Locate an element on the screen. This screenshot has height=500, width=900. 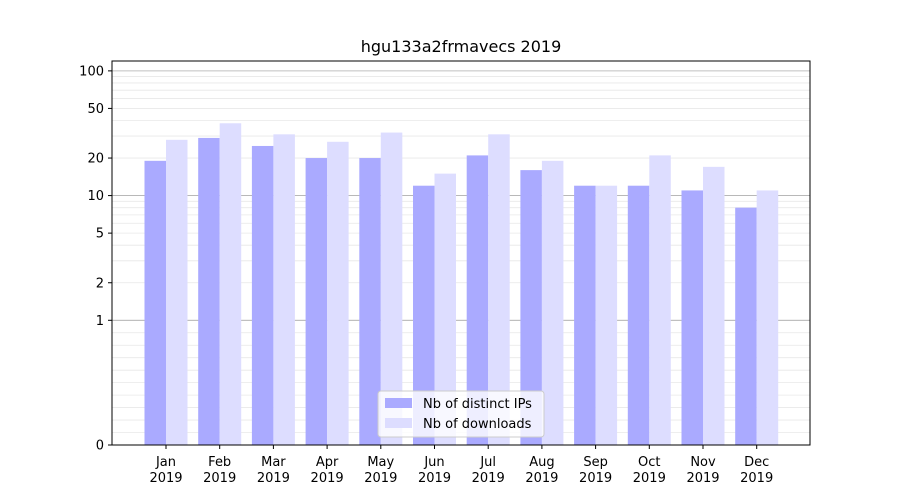
x-tick-label: Nov 2019 is located at coordinates (702, 470).